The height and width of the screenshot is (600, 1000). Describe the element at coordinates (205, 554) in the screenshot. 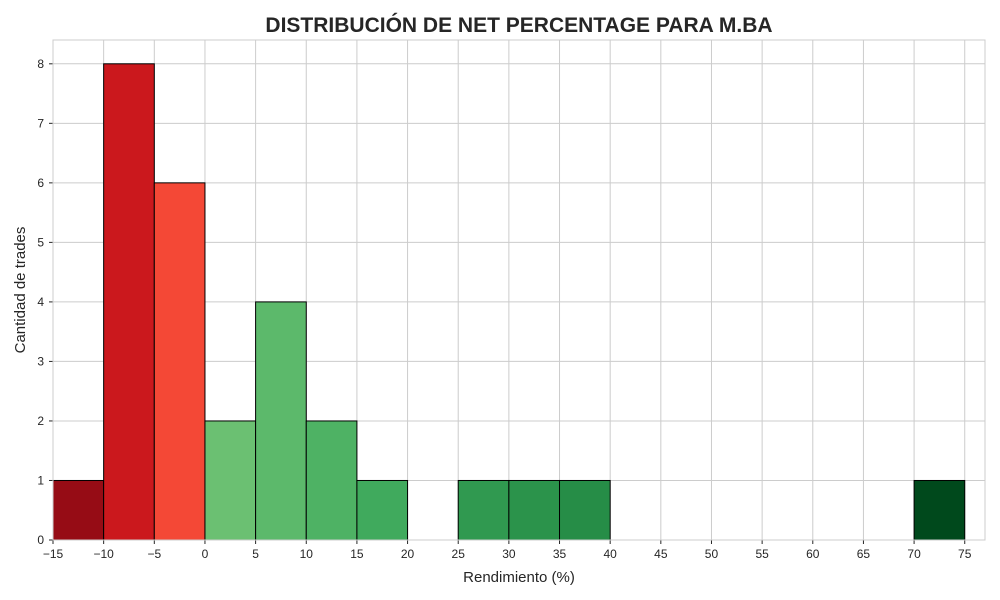

I see `x-tick-label: 0` at that location.